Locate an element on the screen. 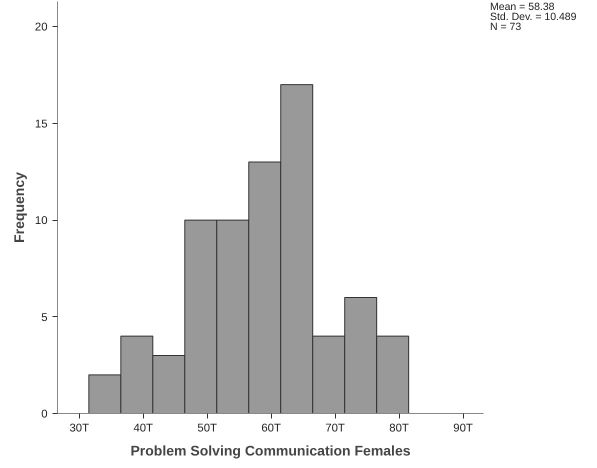 This screenshot has height=468, width=597. x-tick-label: 90T is located at coordinates (463, 428).